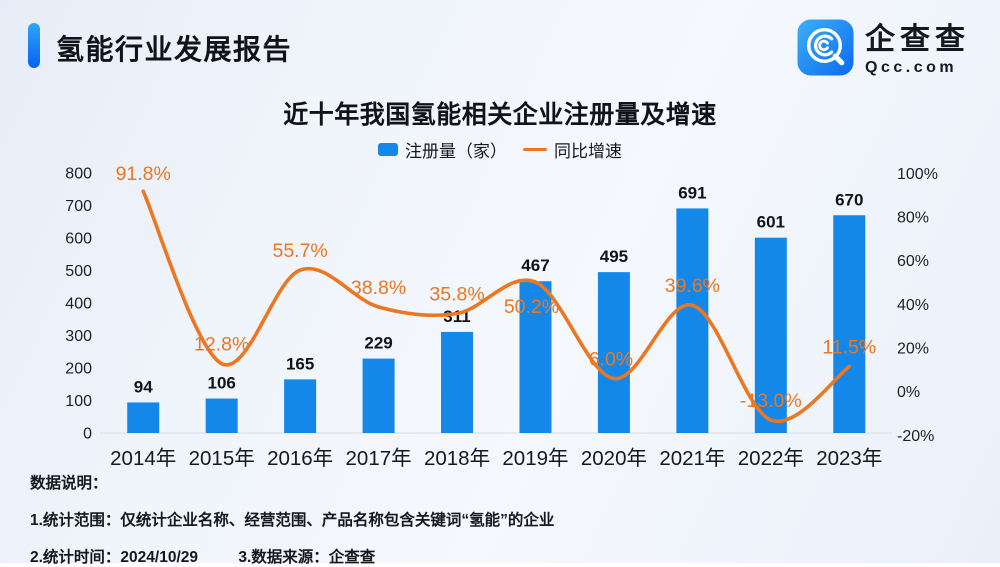  Describe the element at coordinates (143, 174) in the screenshot. I see `line-value-label: 91.8%` at that location.